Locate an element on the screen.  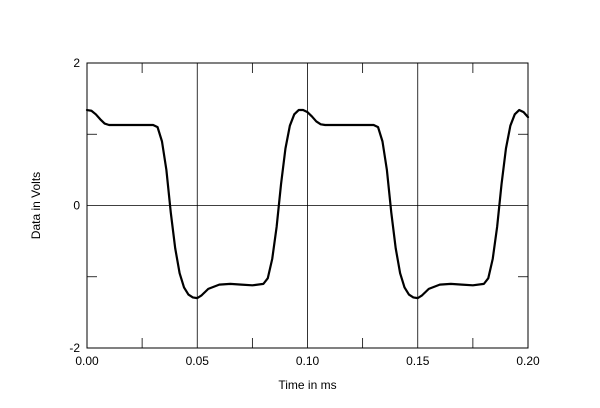
x-tick-label: 0.10 is located at coordinates (308, 361).